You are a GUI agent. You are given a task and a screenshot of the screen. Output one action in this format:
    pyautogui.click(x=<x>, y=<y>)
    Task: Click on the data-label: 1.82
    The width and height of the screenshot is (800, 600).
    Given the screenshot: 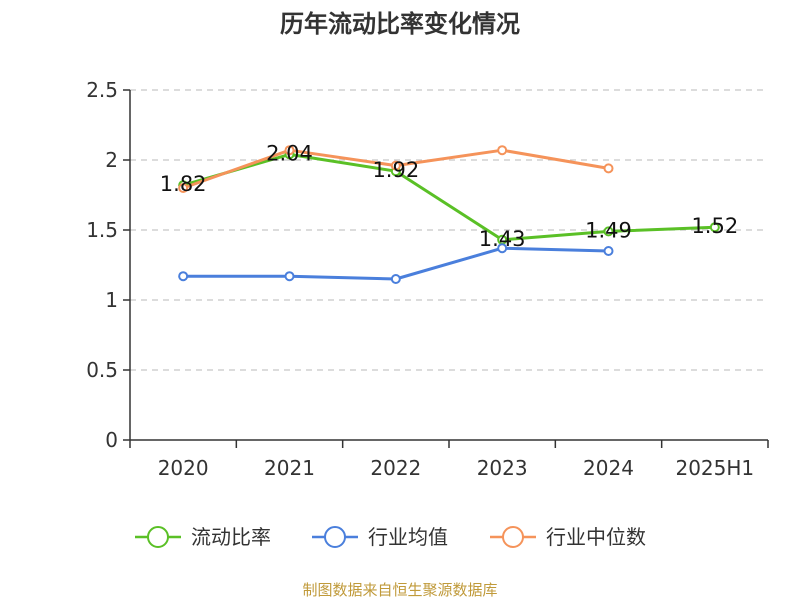 What is the action you would take?
    pyautogui.click(x=183, y=184)
    